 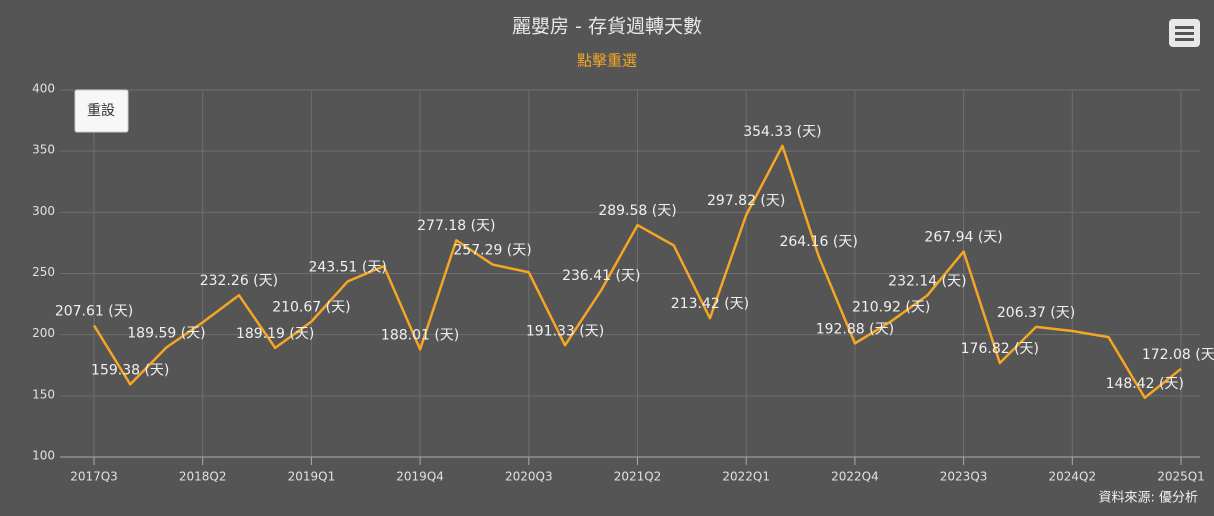 What do you see at coordinates (1148, 498) in the screenshot?
I see `credits: 資料來源: 優分析` at bounding box center [1148, 498].